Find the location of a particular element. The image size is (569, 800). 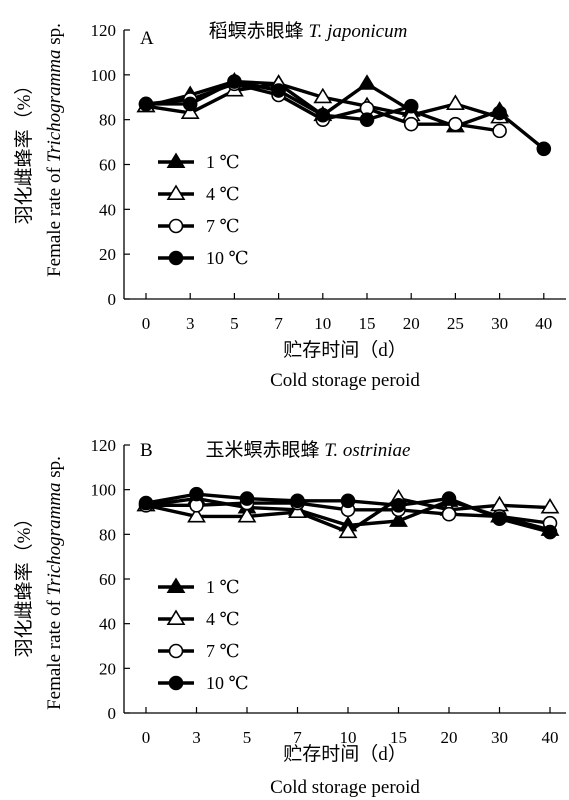

panel-title-cn: 玉米螟赤眼蜂 is located at coordinates (263, 450).